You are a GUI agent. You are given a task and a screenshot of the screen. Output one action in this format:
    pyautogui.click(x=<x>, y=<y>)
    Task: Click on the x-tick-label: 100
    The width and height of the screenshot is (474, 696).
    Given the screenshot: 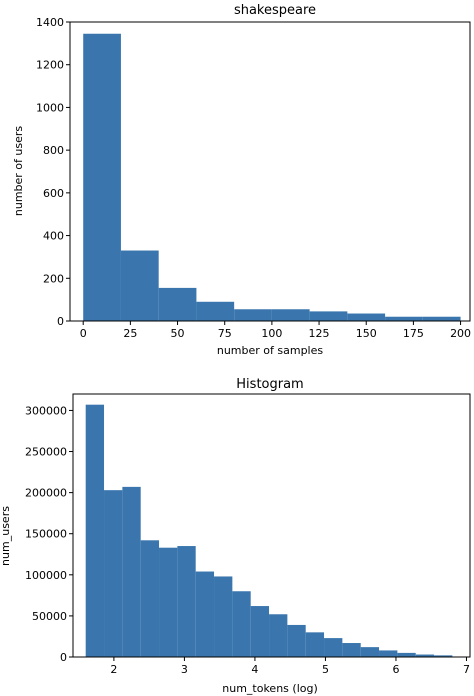 What is the action you would take?
    pyautogui.click(x=271, y=333)
    